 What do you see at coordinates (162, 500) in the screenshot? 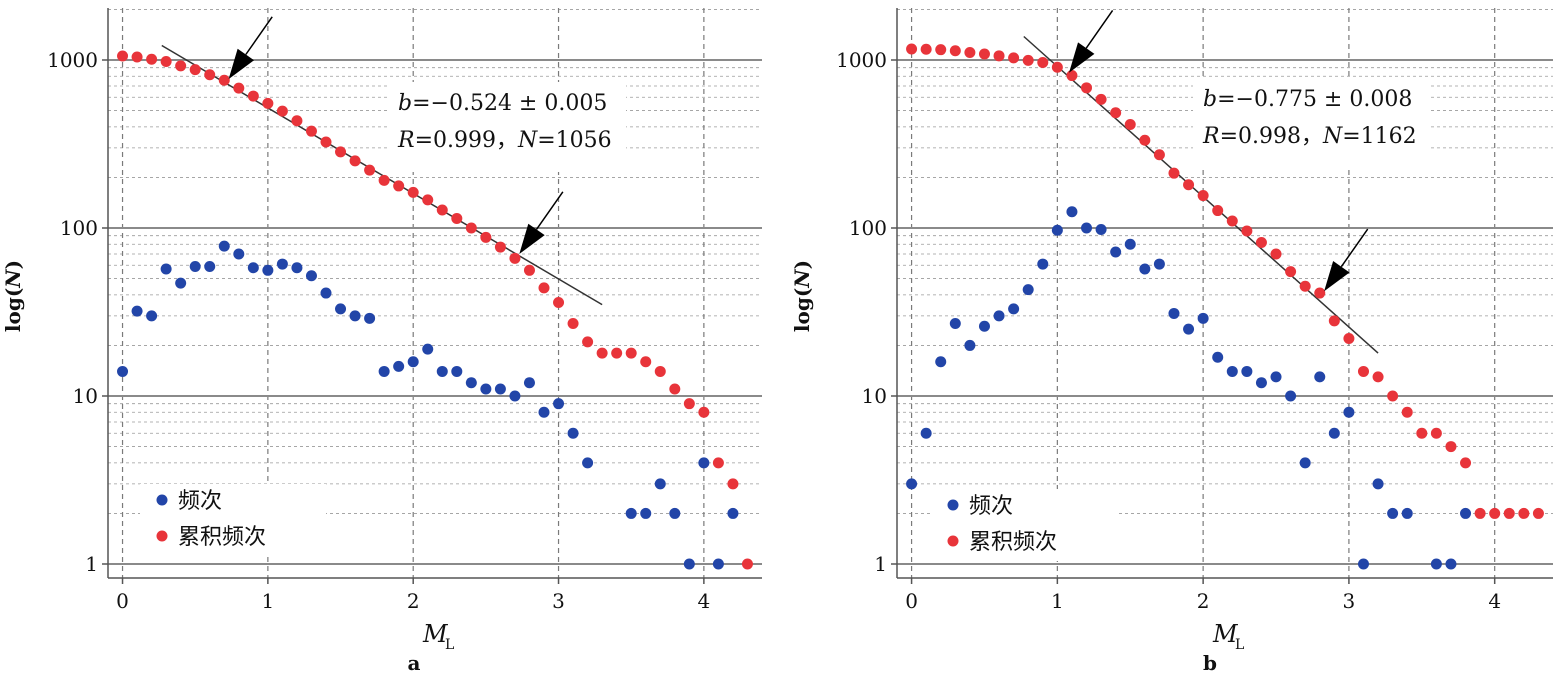
I see `legend-marker` at bounding box center [162, 500].